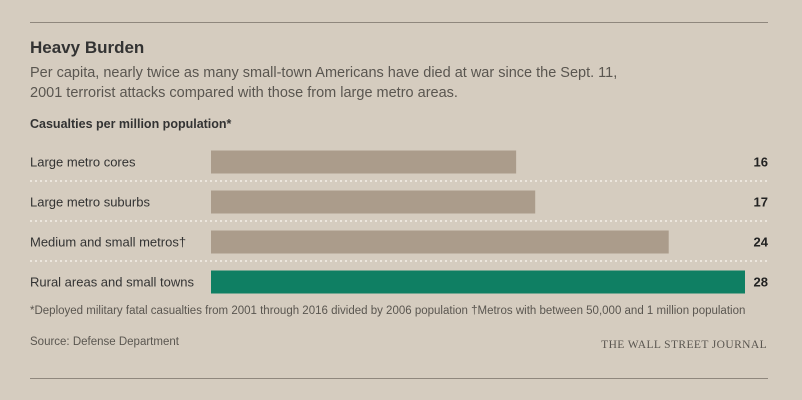 The height and width of the screenshot is (400, 802). I want to click on metric-label: Casualties per million population*, so click(131, 124).